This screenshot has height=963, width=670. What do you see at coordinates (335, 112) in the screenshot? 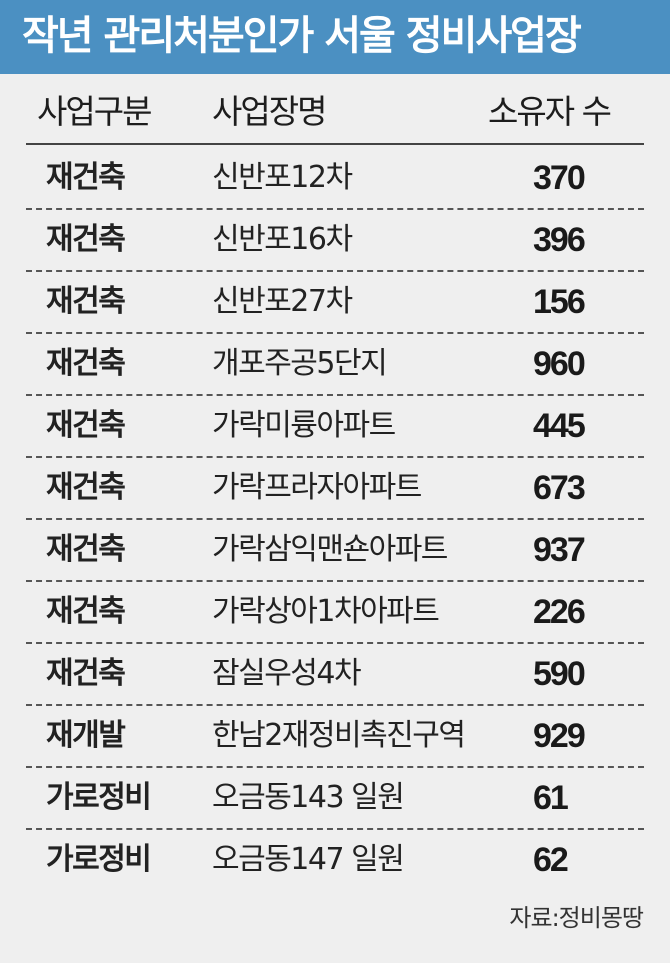
I see `table-header: 사업구분 사업장명 소유자 수` at bounding box center [335, 112].